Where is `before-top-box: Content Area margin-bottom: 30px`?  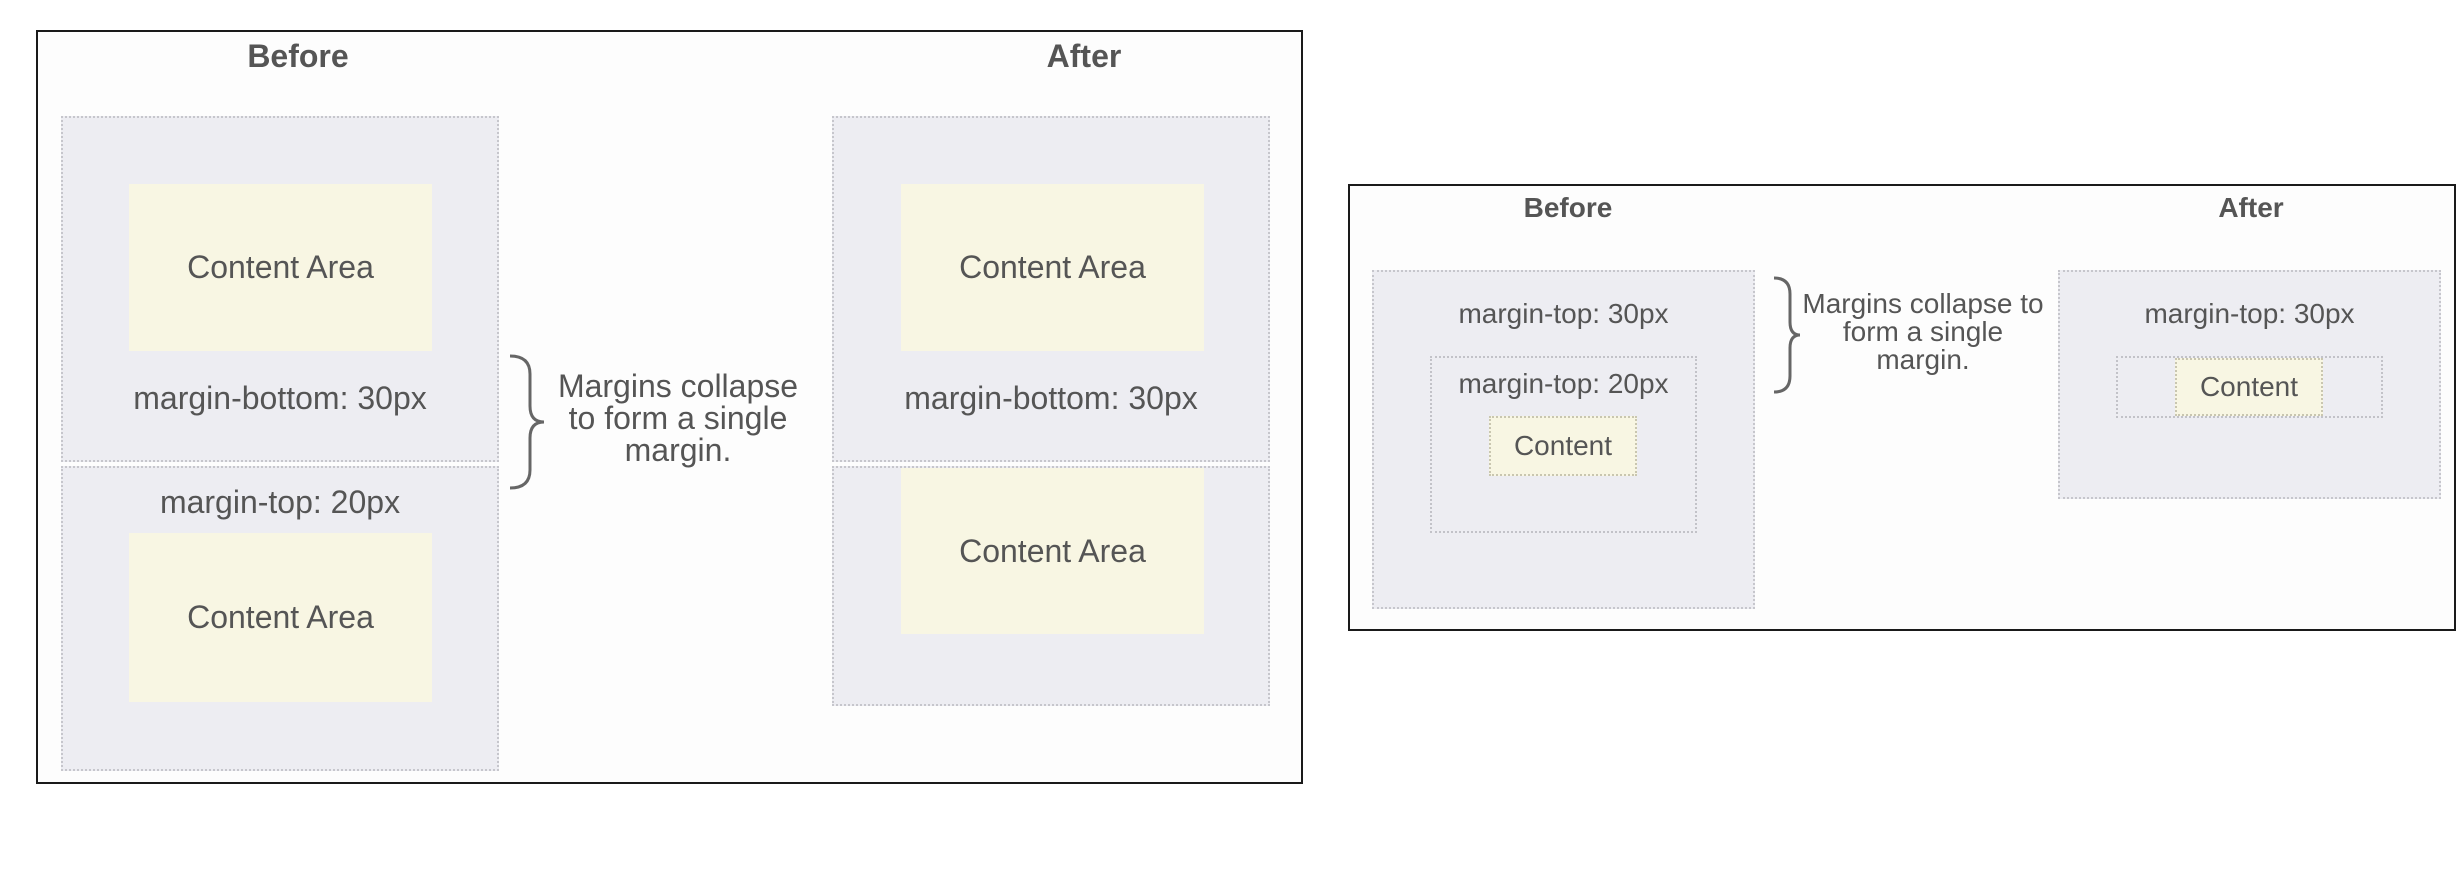
before-top-box: Content Area margin-bottom: 30px is located at coordinates (280, 289).